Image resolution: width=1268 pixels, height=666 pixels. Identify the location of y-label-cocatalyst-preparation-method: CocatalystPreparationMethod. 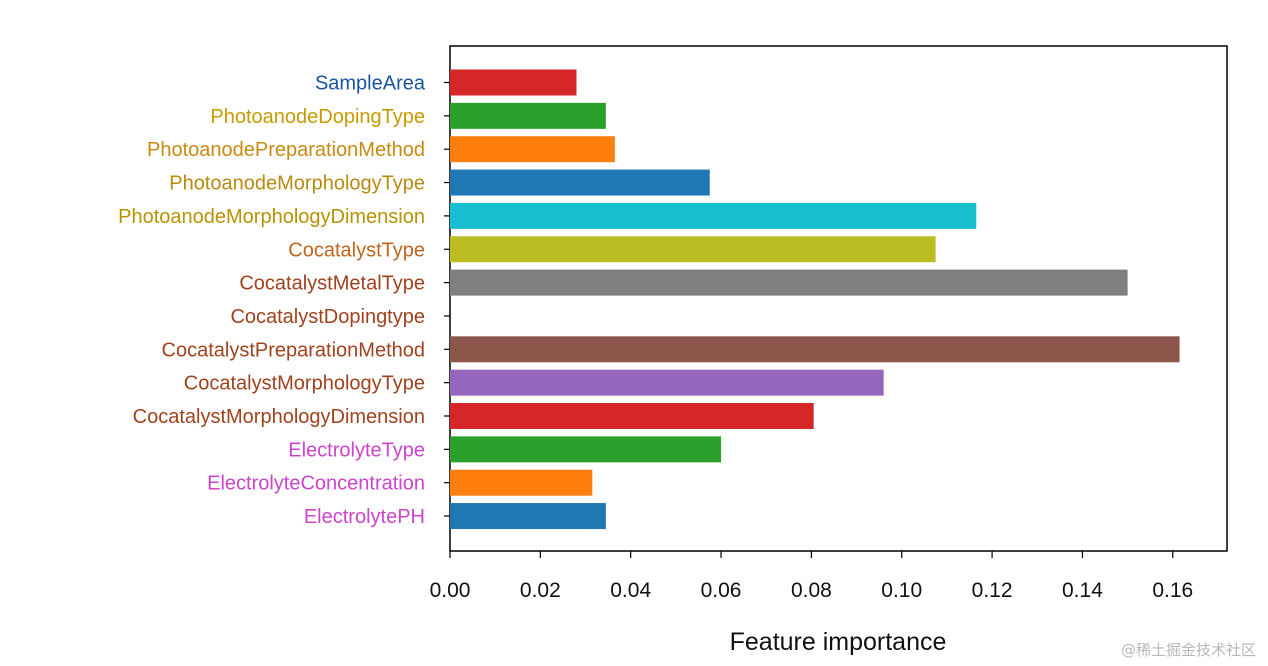
(293, 350).